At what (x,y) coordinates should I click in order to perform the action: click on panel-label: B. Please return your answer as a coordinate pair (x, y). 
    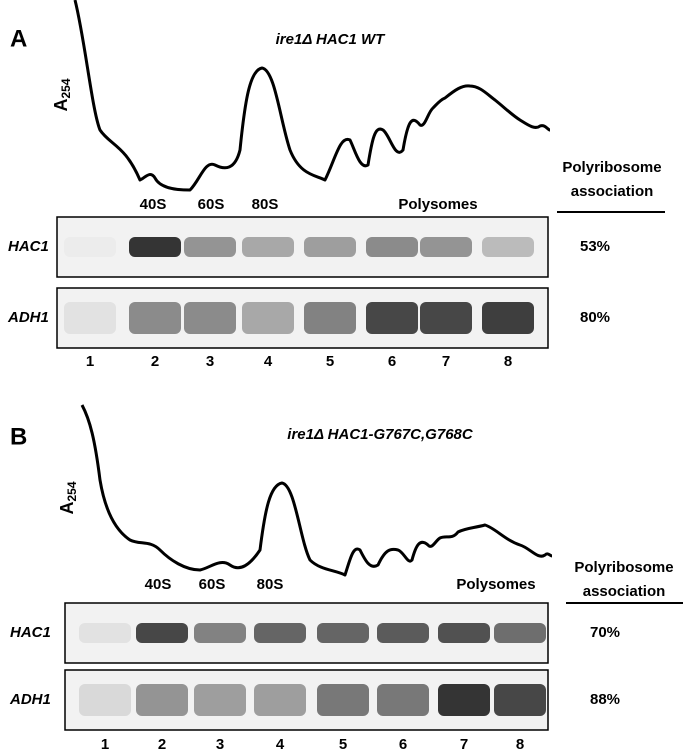
    Looking at the image, I should click on (18, 436).